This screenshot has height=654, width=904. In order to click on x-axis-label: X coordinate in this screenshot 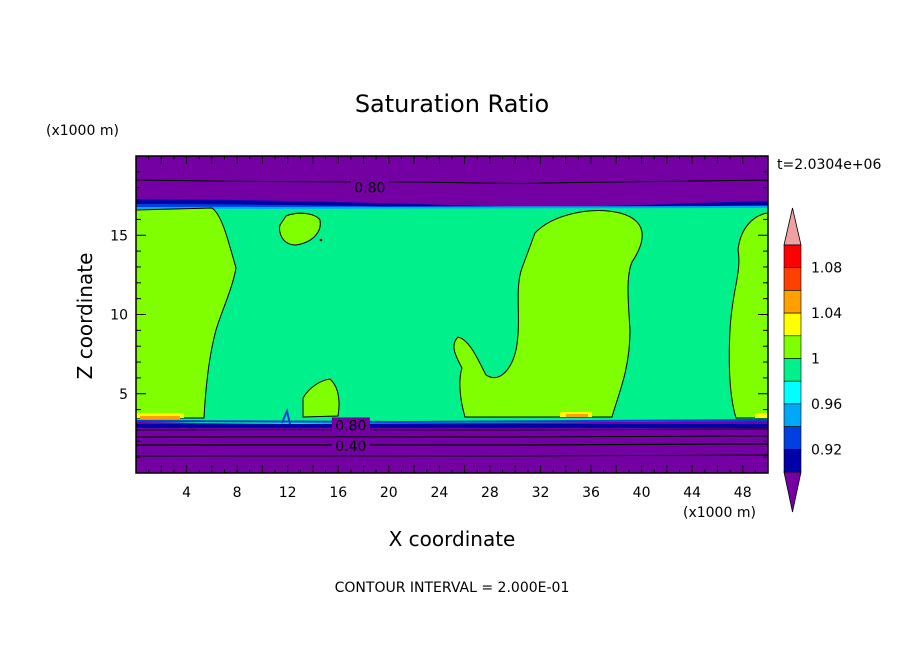, I will do `click(452, 539)`.